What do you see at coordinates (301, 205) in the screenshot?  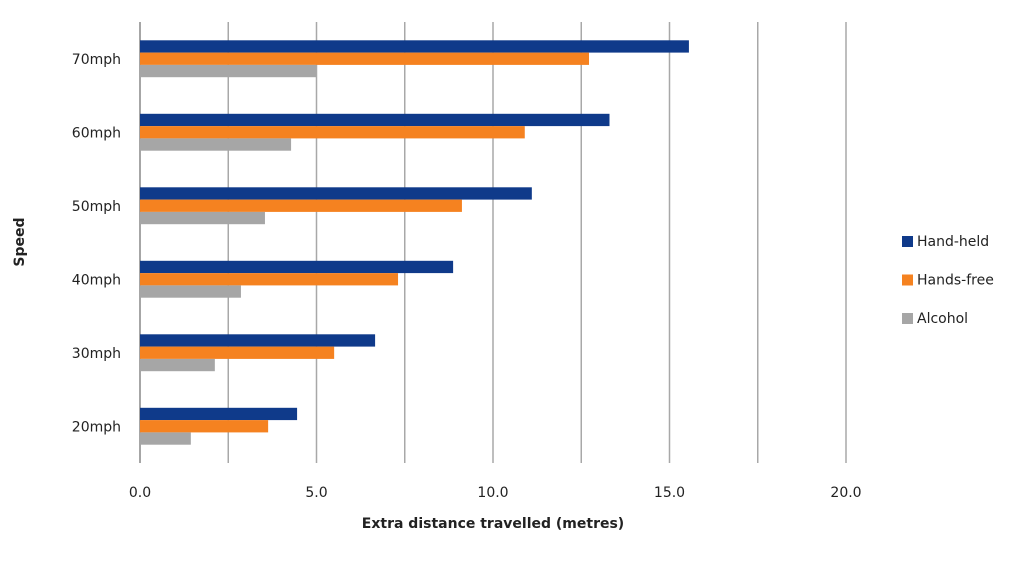 I see `bar-hands-free-50mph` at bounding box center [301, 205].